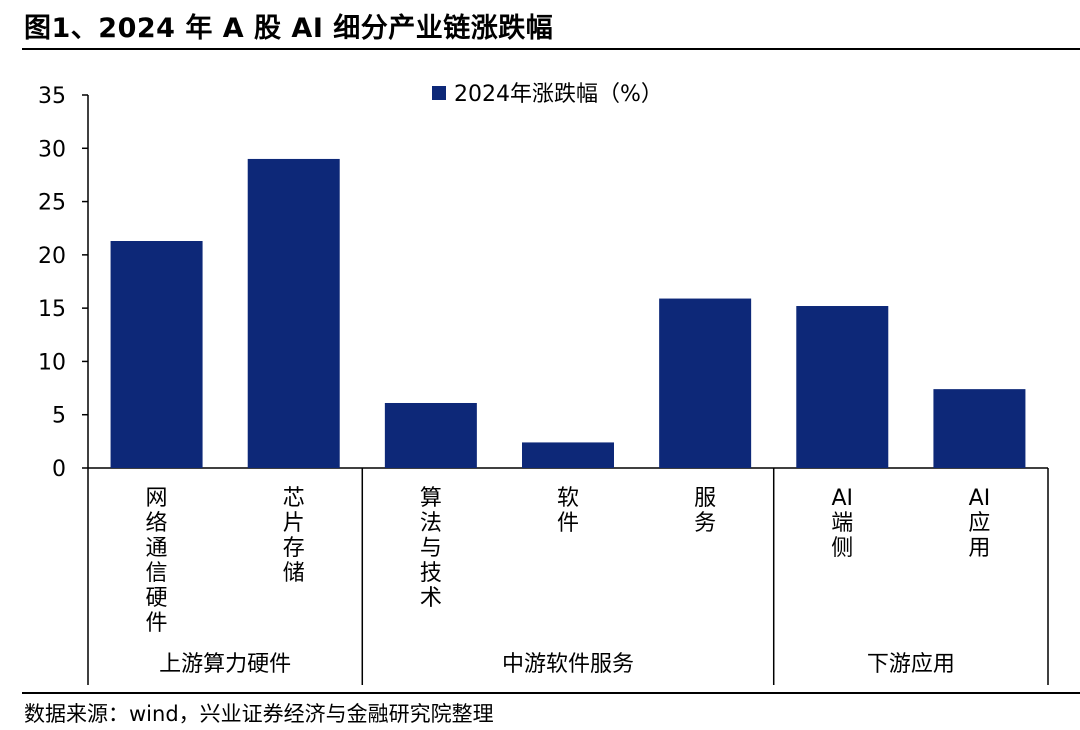 The image size is (1080, 730). Describe the element at coordinates (52, 256) in the screenshot. I see `y-tick-label: 20` at that location.